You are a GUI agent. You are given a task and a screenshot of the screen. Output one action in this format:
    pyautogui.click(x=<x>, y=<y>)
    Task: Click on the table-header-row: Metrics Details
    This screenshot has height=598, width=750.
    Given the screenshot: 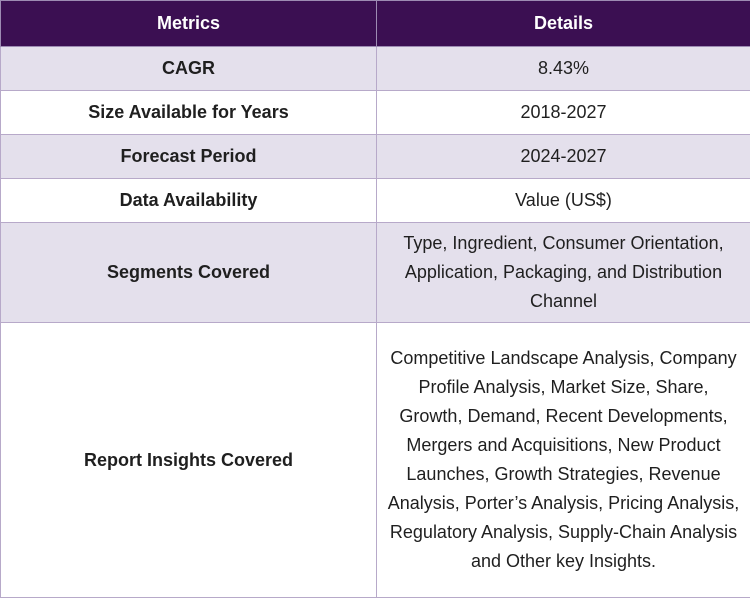 What is the action you would take?
    pyautogui.click(x=375, y=24)
    